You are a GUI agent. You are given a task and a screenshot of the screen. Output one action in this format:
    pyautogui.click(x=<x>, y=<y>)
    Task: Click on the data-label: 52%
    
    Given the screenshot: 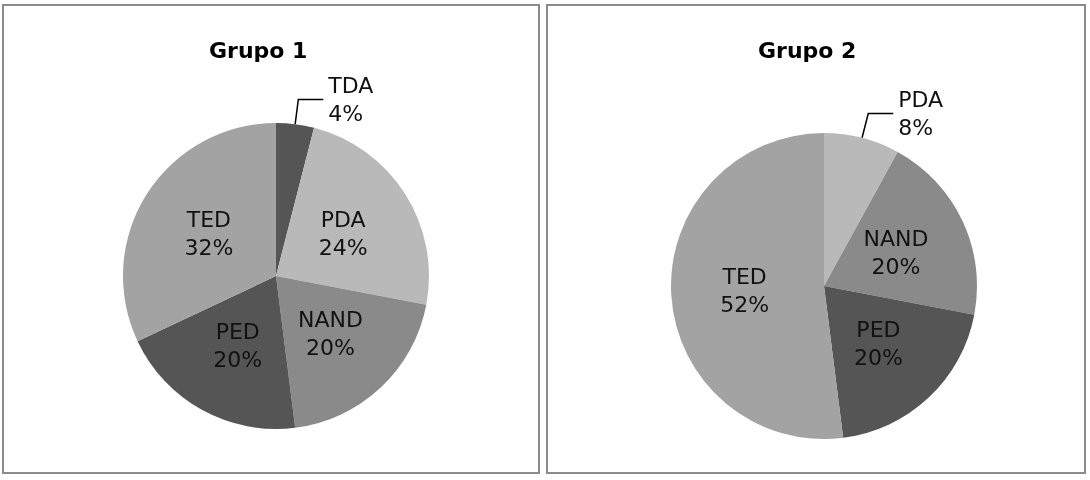 What is the action you would take?
    pyautogui.click(x=745, y=305)
    